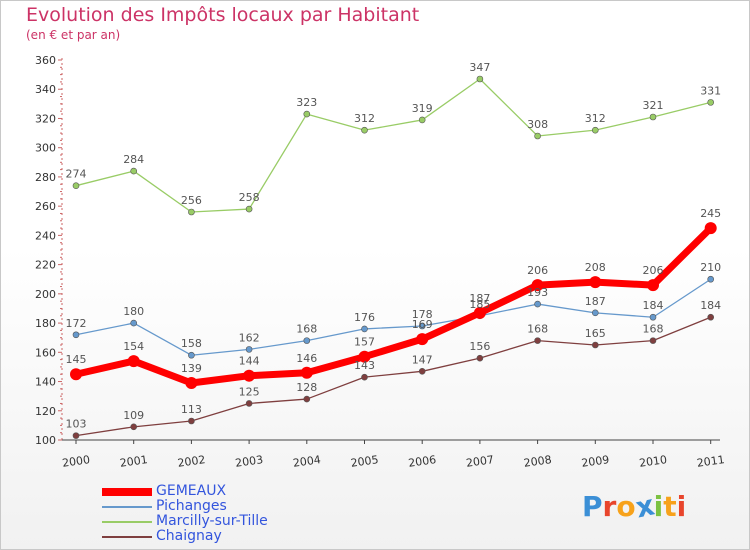 The image size is (750, 550). Describe the element at coordinates (306, 358) in the screenshot. I see `data-label-gemeaux: 146` at that location.